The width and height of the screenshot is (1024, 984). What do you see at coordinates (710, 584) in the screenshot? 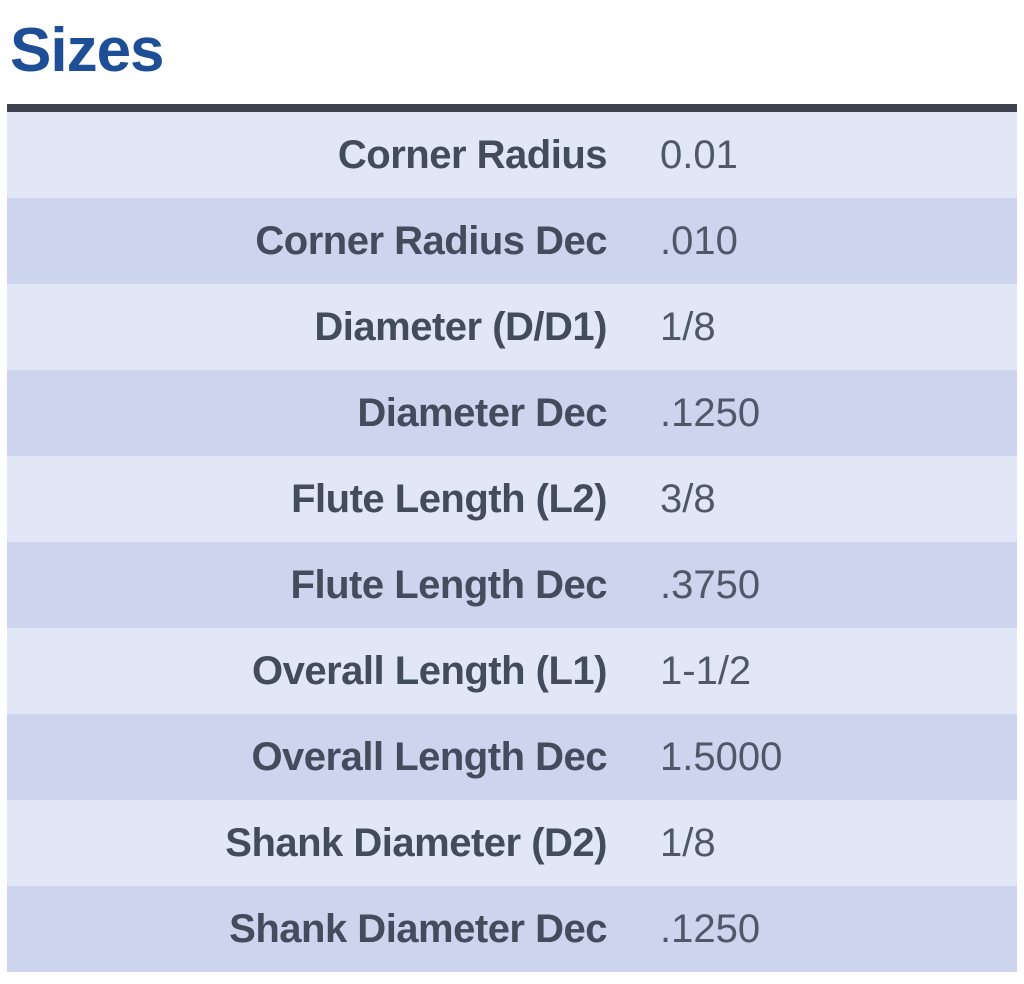
I see `row-value: .3750` at bounding box center [710, 584].